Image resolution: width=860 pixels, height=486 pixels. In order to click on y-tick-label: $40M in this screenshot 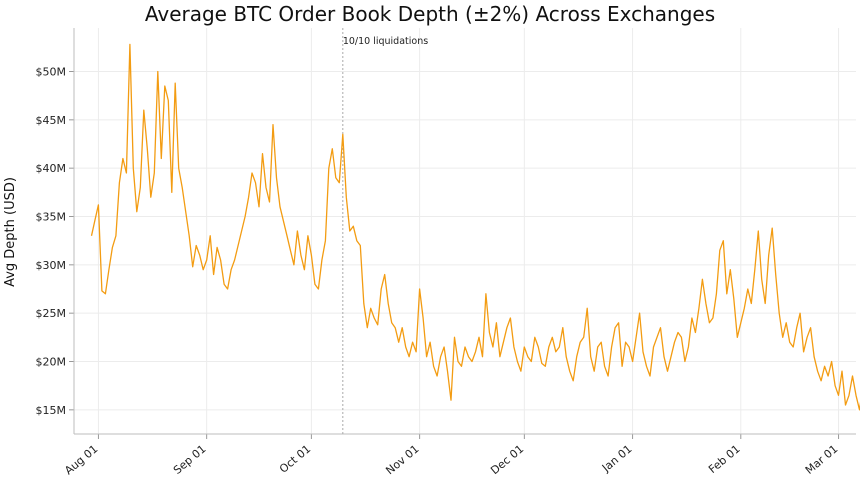, I will do `click(51, 168)`.